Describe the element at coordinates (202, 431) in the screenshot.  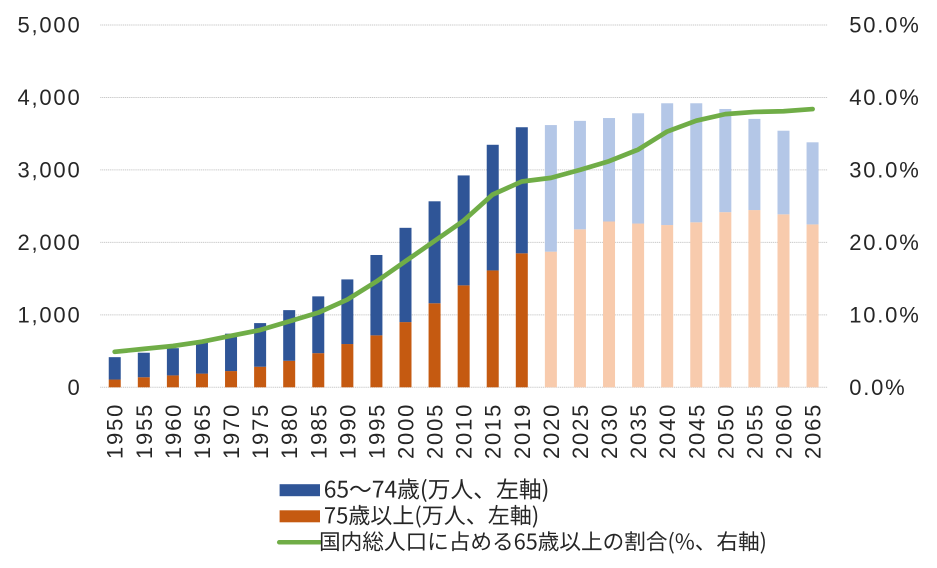
I see `svg-text: 1965` at that location.